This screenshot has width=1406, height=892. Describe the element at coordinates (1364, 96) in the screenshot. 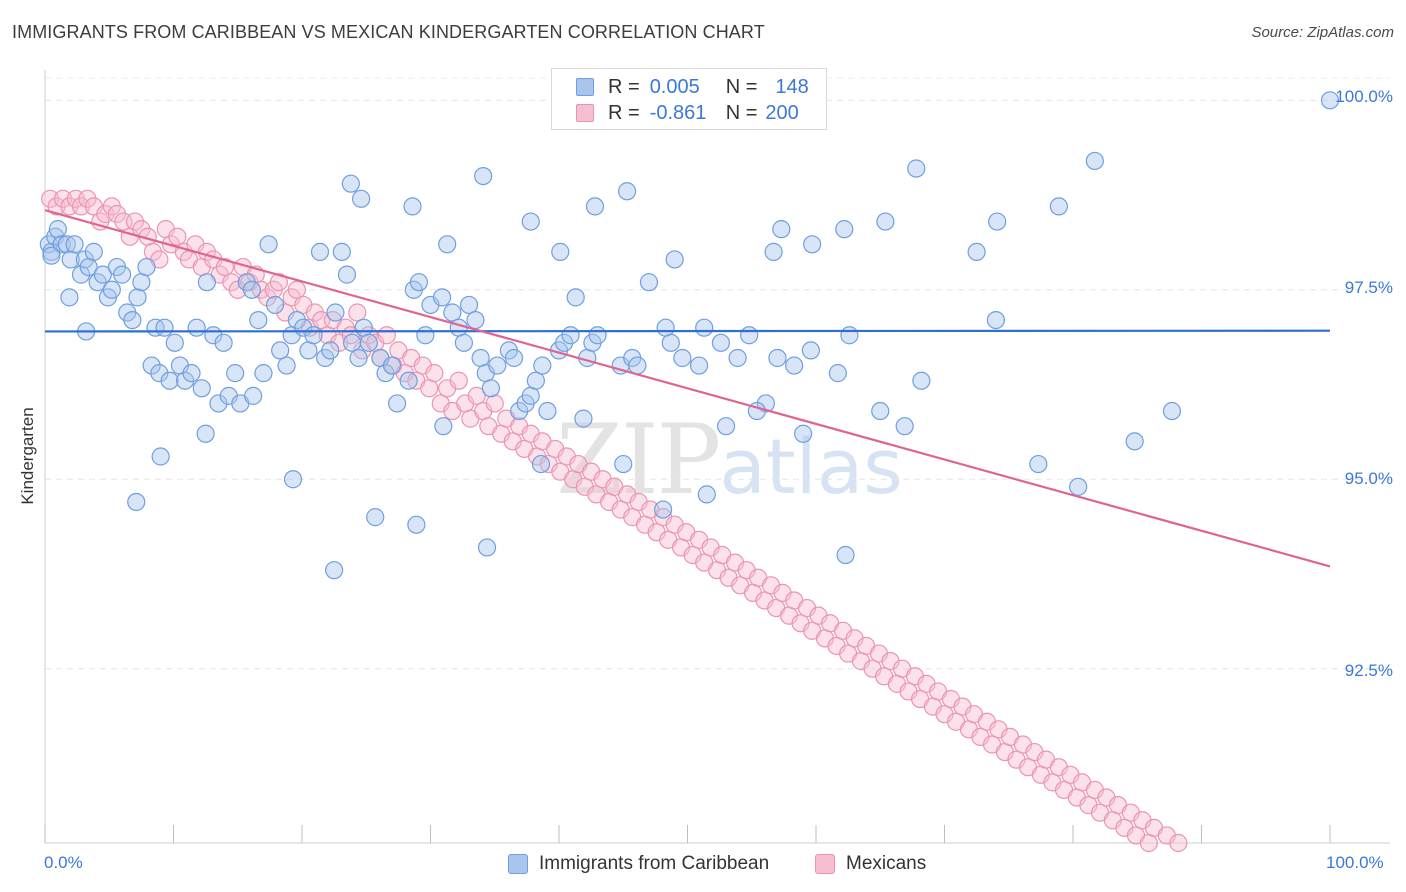

I see `y-tick-label-100: 100.0%` at that location.